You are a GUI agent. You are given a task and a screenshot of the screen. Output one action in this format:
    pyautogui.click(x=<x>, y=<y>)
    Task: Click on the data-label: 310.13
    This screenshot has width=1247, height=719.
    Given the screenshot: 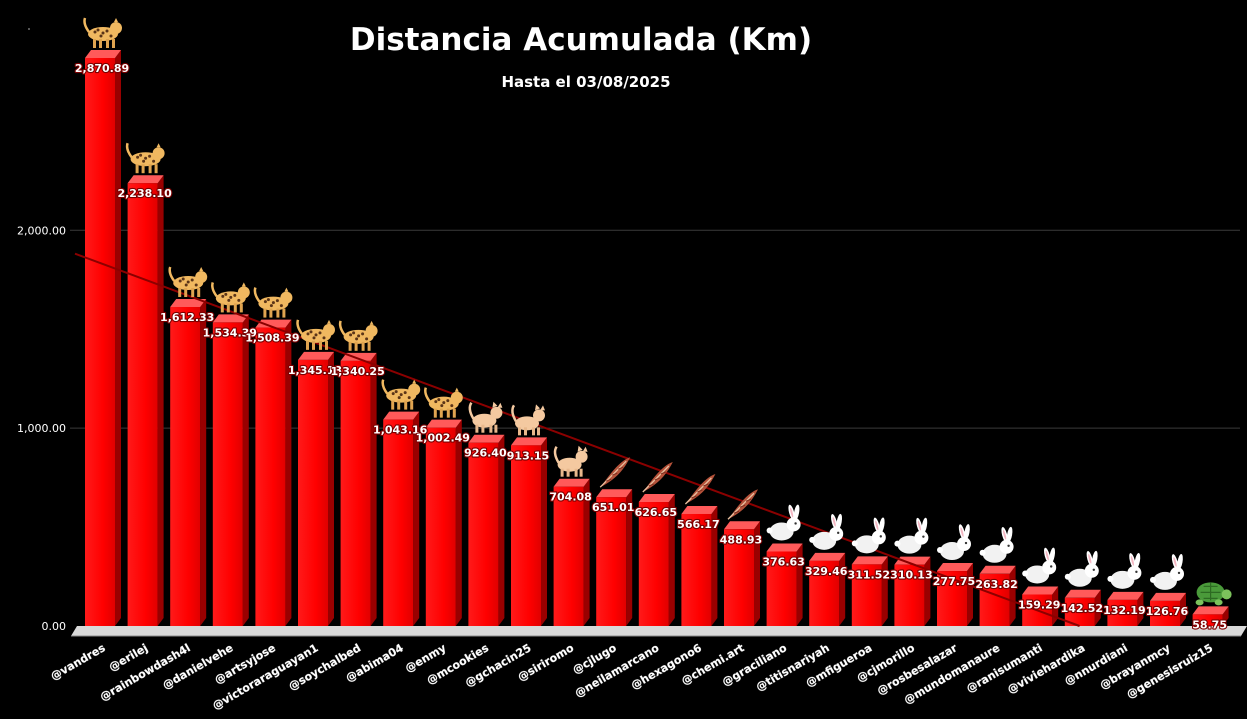 What is the action you would take?
    pyautogui.click(x=911, y=575)
    